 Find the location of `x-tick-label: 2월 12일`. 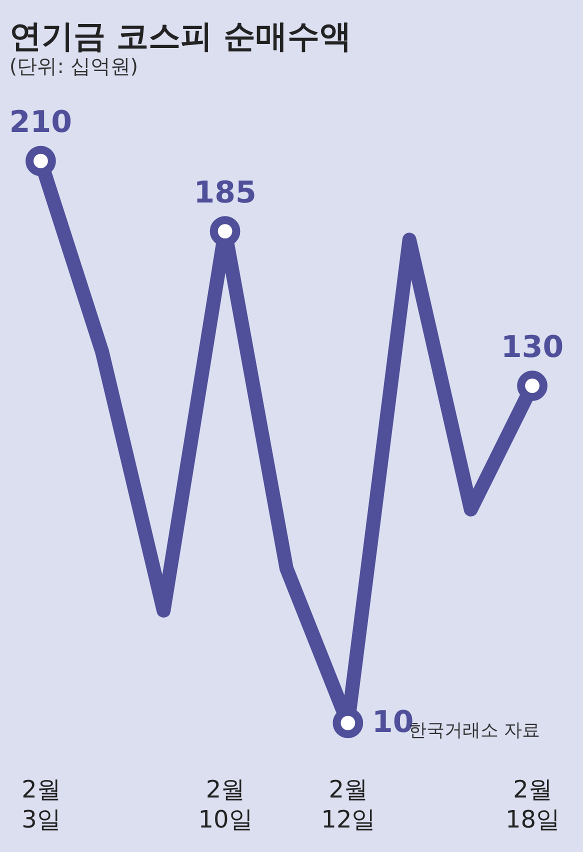

x-tick-label: 2월 12일 is located at coordinates (348, 805).